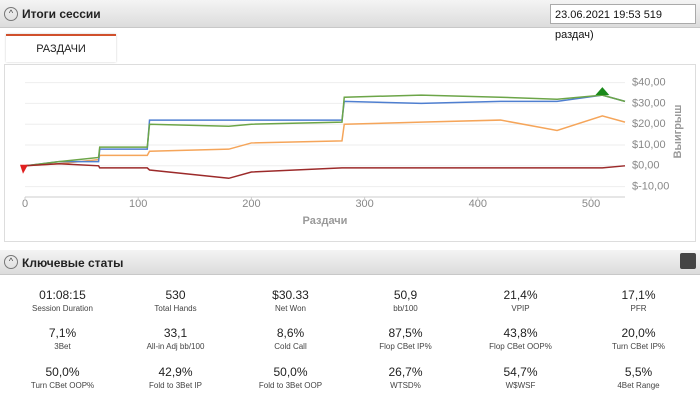 Image resolution: width=700 pixels, height=401 pixels. I want to click on stat-label: Turn CBet OOP%, so click(62, 385).